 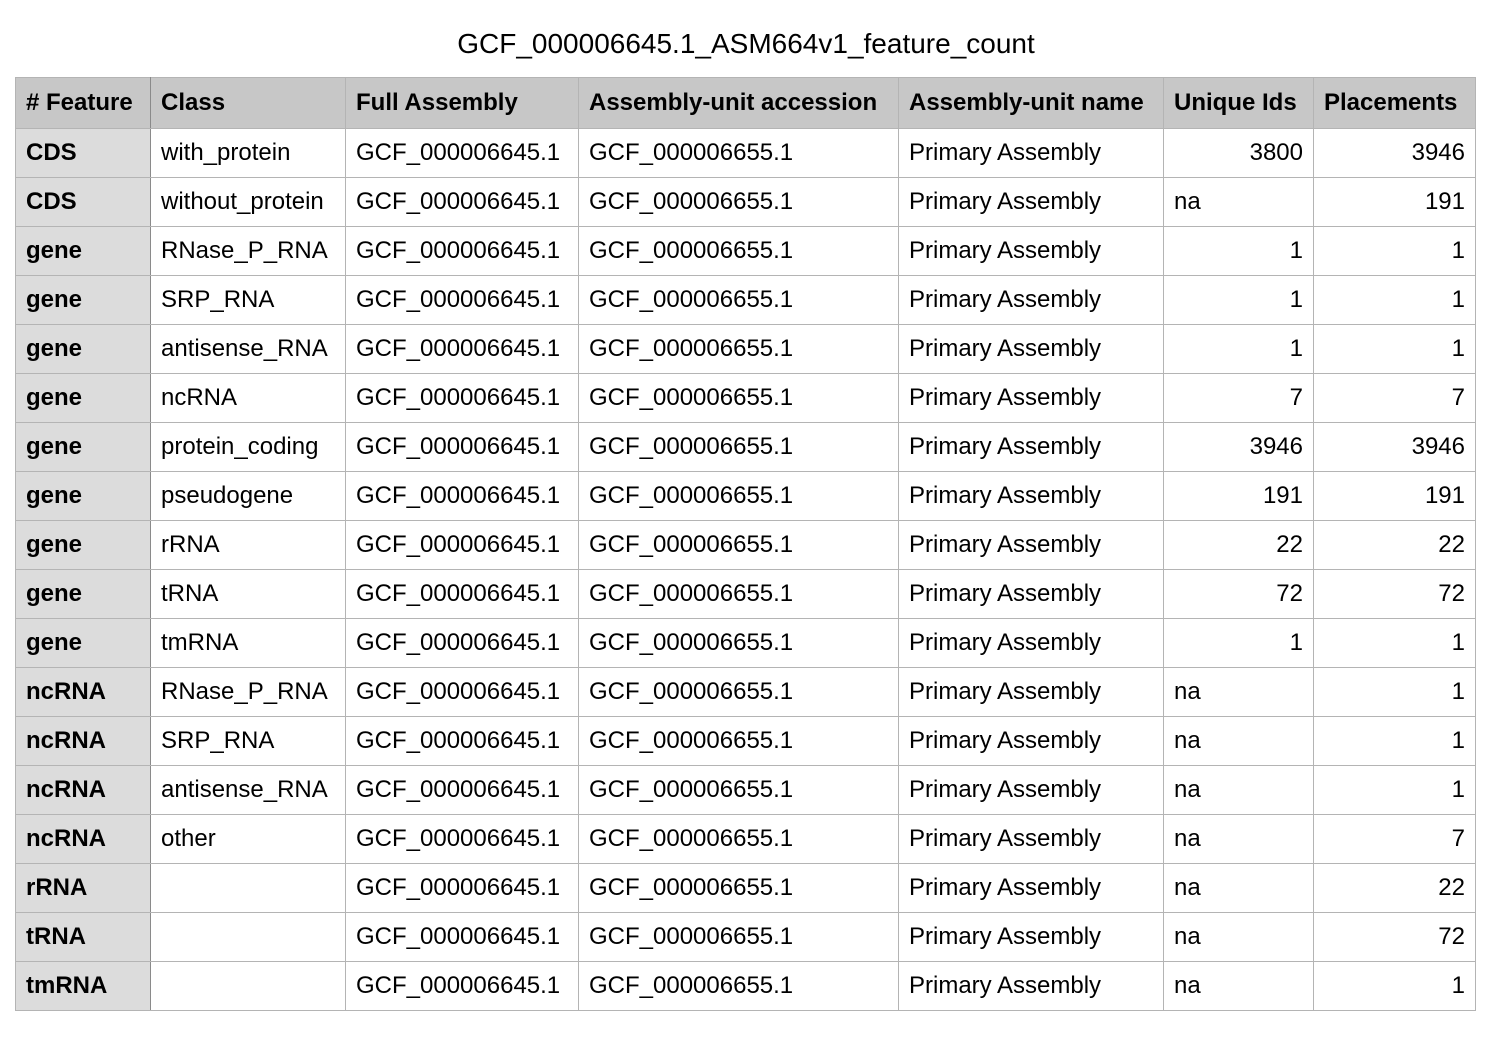 What do you see at coordinates (1238, 153) in the screenshot?
I see `unique-ids-cell: 3800` at bounding box center [1238, 153].